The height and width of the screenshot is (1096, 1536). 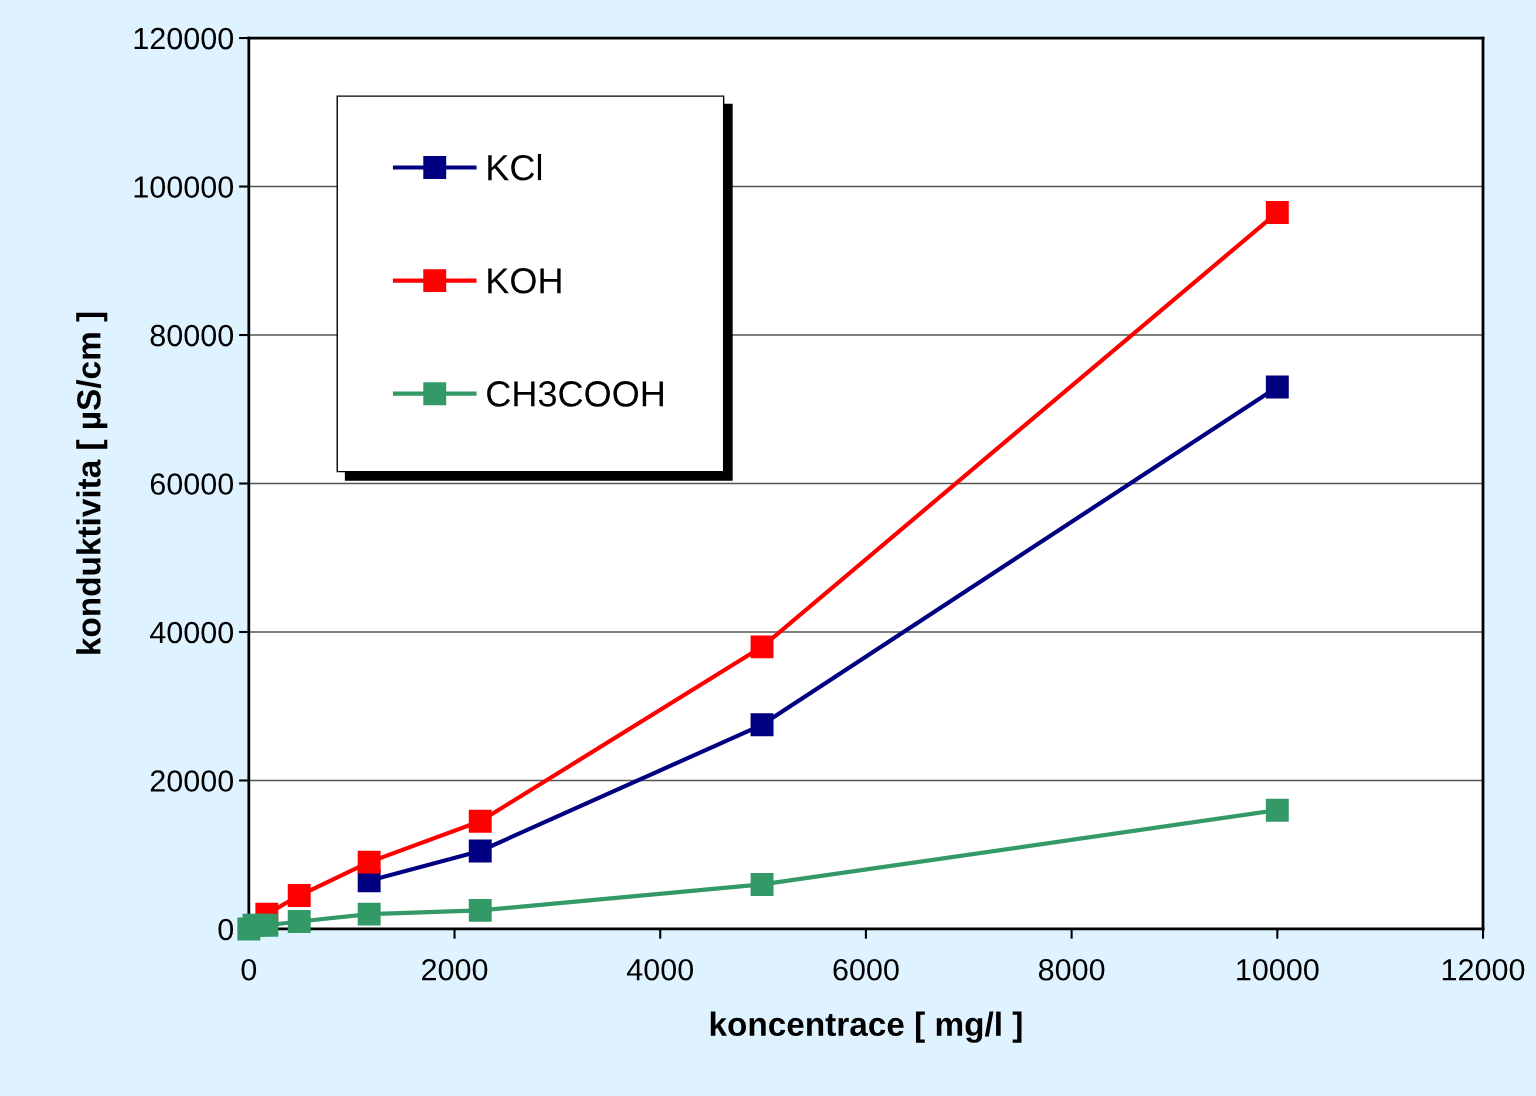 I want to click on y-tick-label: 0, so click(x=226, y=929).